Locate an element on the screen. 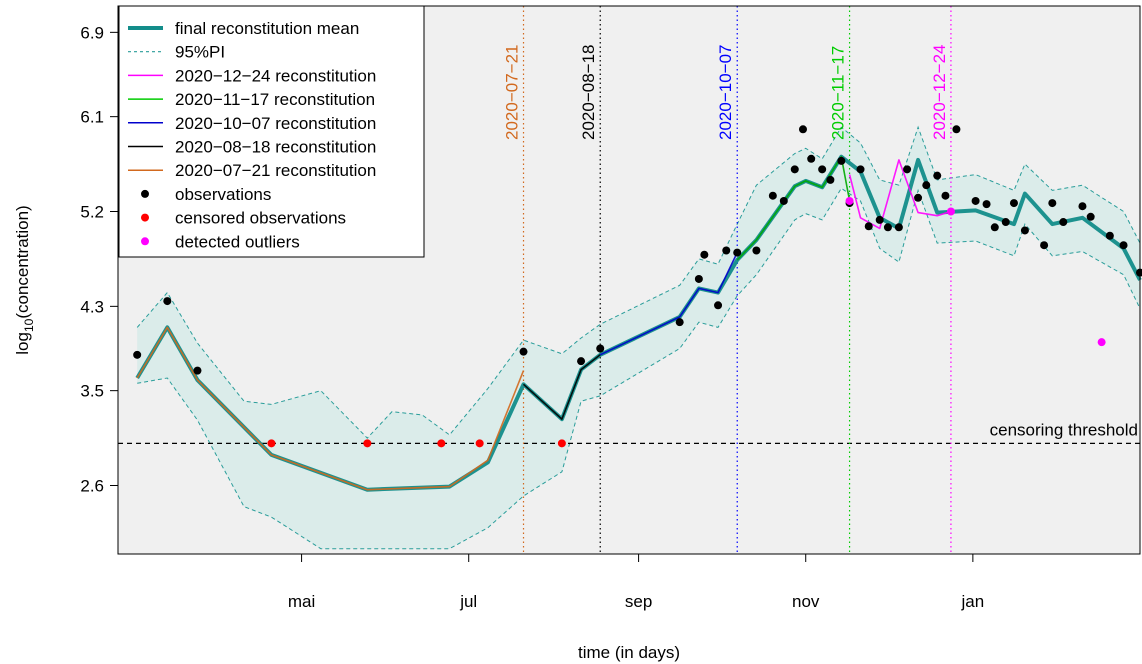 The image size is (1142, 664). legend-label: final reconstitution mean is located at coordinates (267, 28).